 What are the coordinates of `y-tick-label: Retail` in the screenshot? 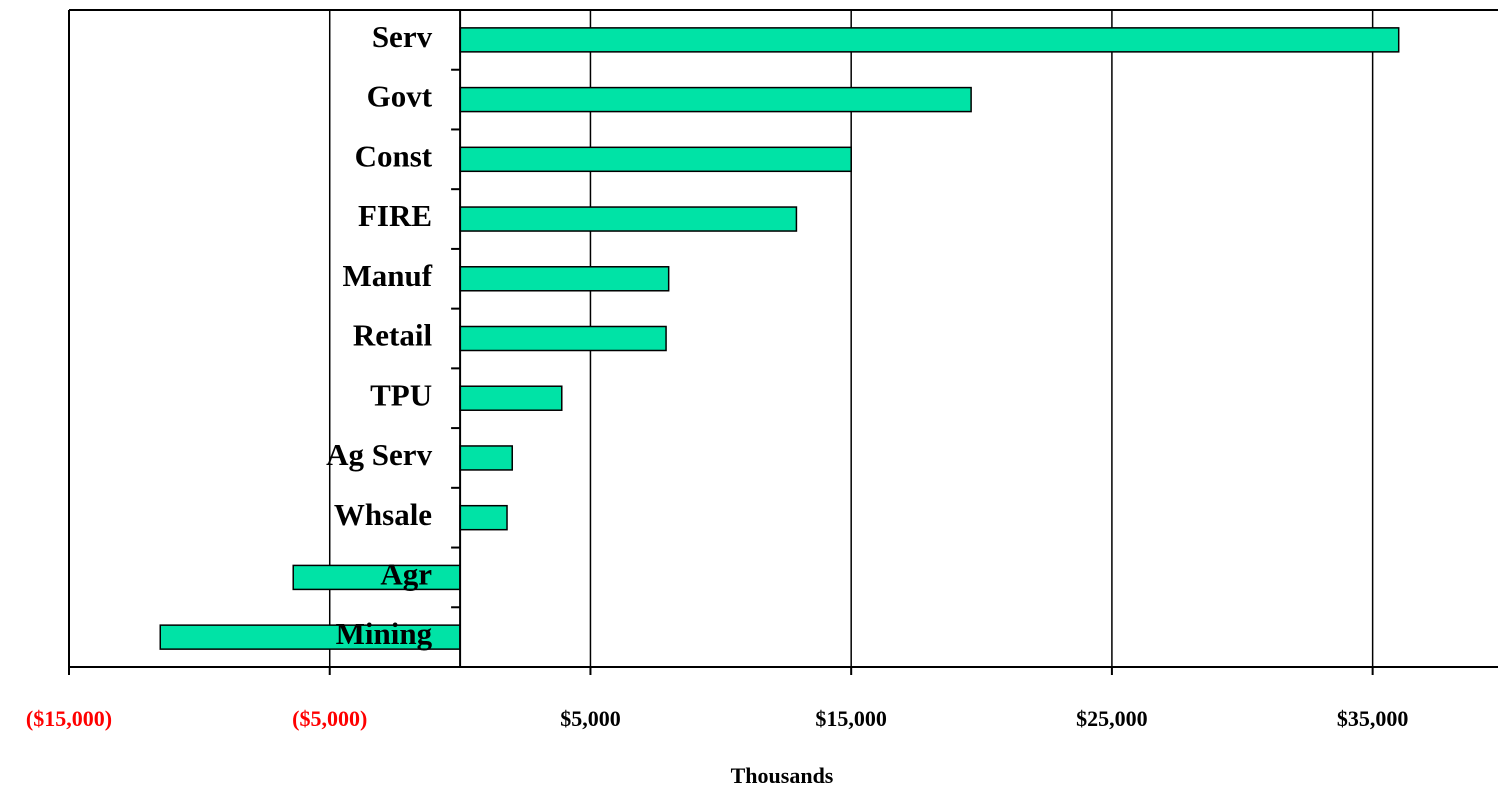 It's located at (393, 335).